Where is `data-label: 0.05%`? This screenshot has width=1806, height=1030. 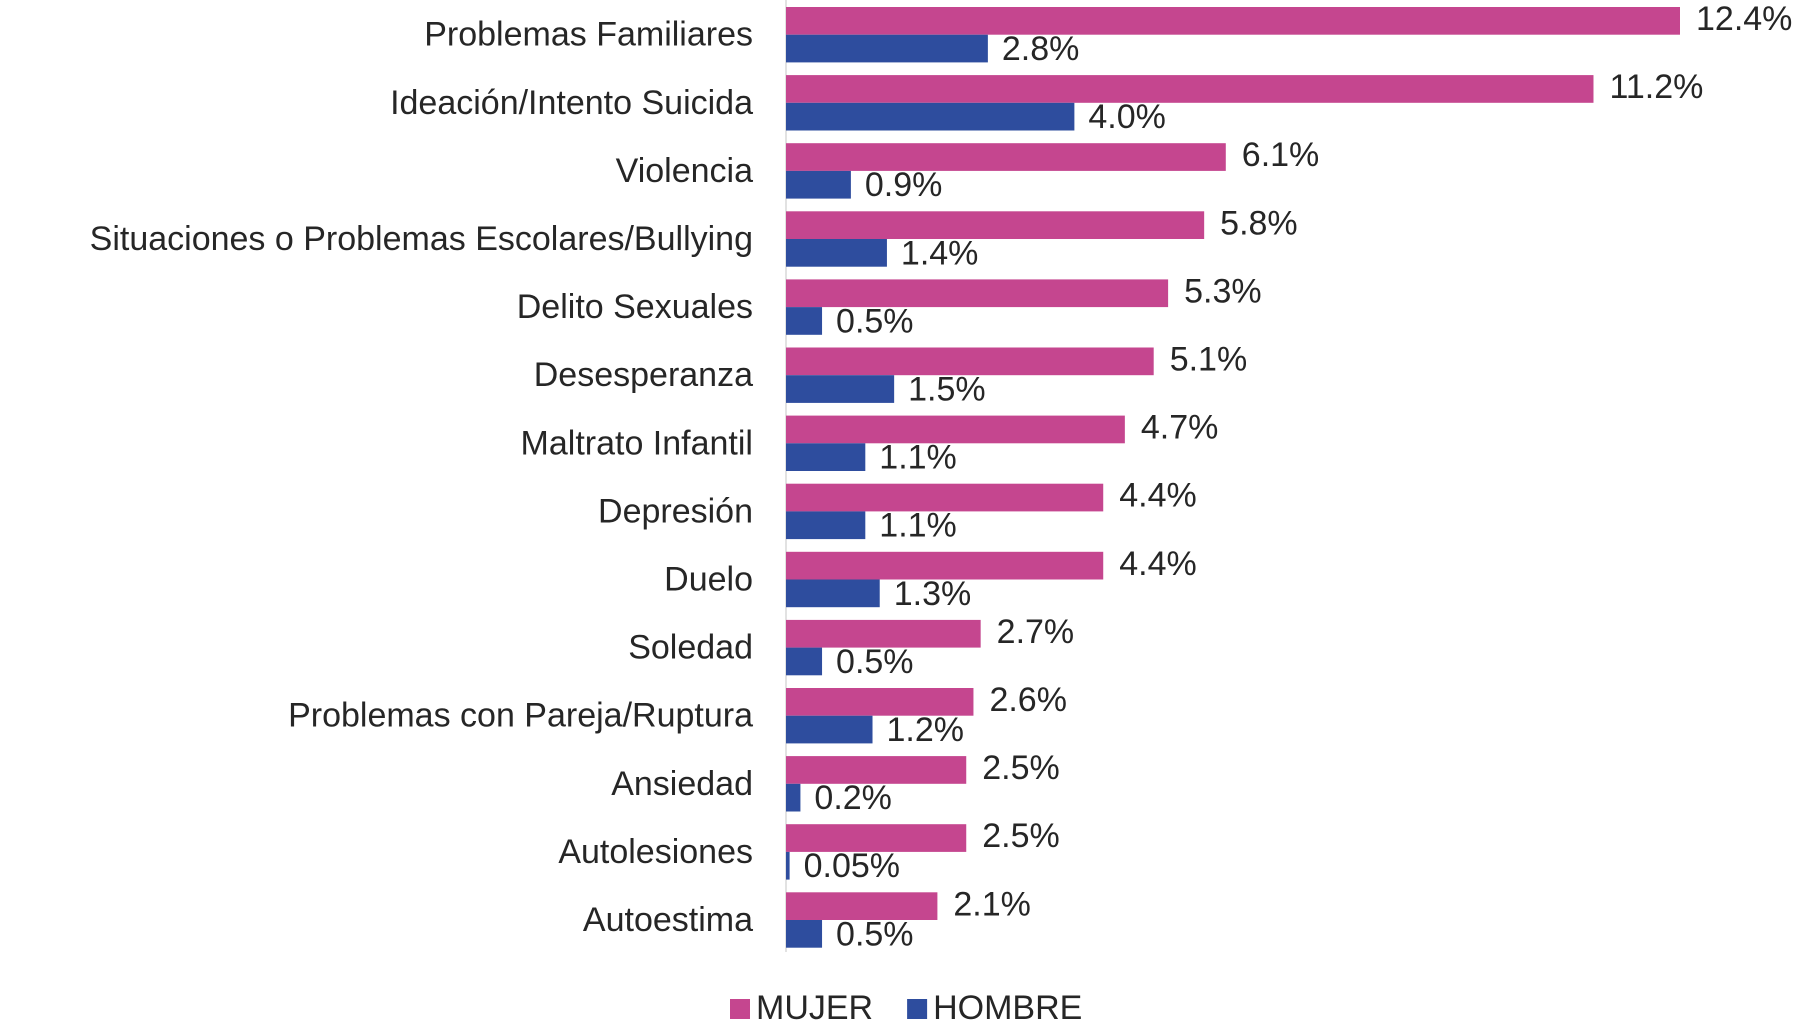 data-label: 0.05% is located at coordinates (852, 866).